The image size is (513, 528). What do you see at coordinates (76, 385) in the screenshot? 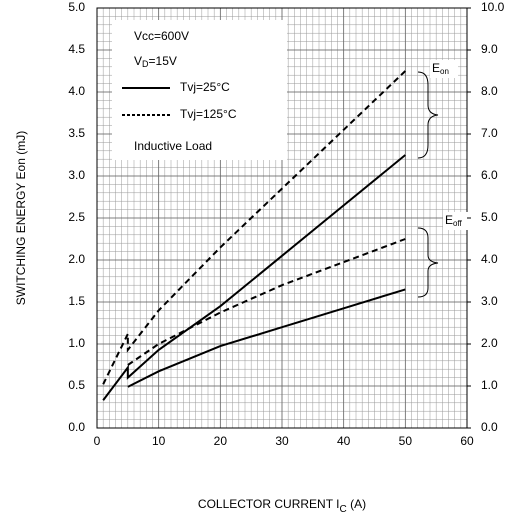
I see `y-tick-label: 0.5` at bounding box center [76, 385].